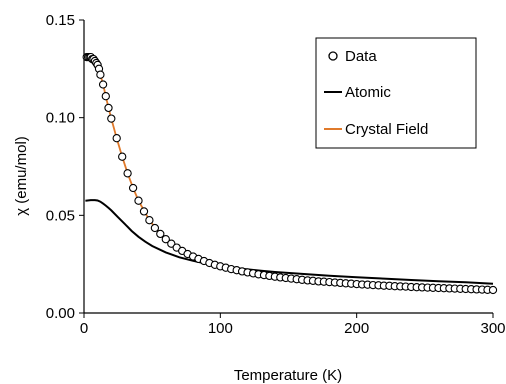  What do you see at coordinates (386, 129) in the screenshot?
I see `legend-label-crystal-field: Crystal Field` at bounding box center [386, 129].